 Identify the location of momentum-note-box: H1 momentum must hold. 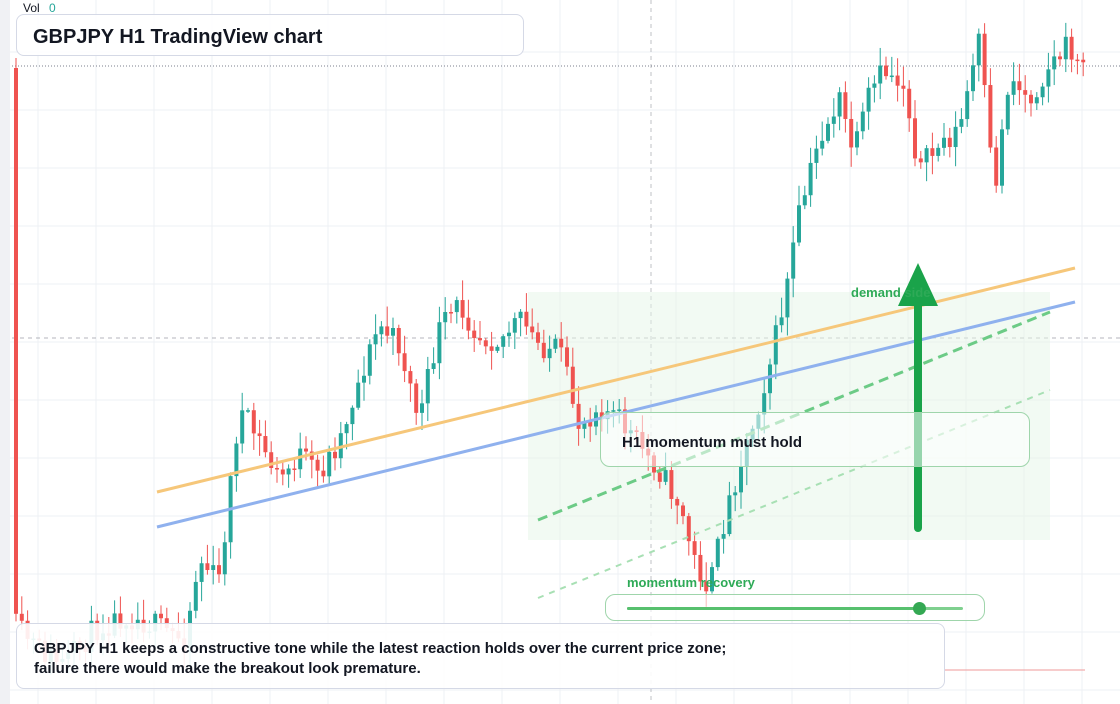
(815, 439).